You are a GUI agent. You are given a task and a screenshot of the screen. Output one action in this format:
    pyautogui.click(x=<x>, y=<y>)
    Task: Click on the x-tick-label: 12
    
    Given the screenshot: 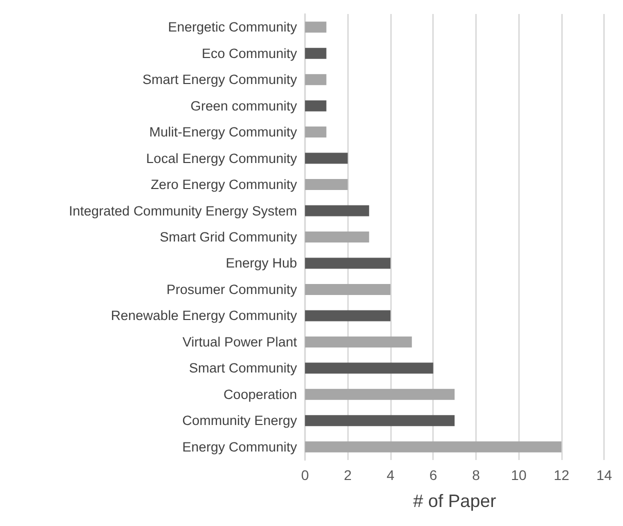 What is the action you would take?
    pyautogui.click(x=562, y=475)
    